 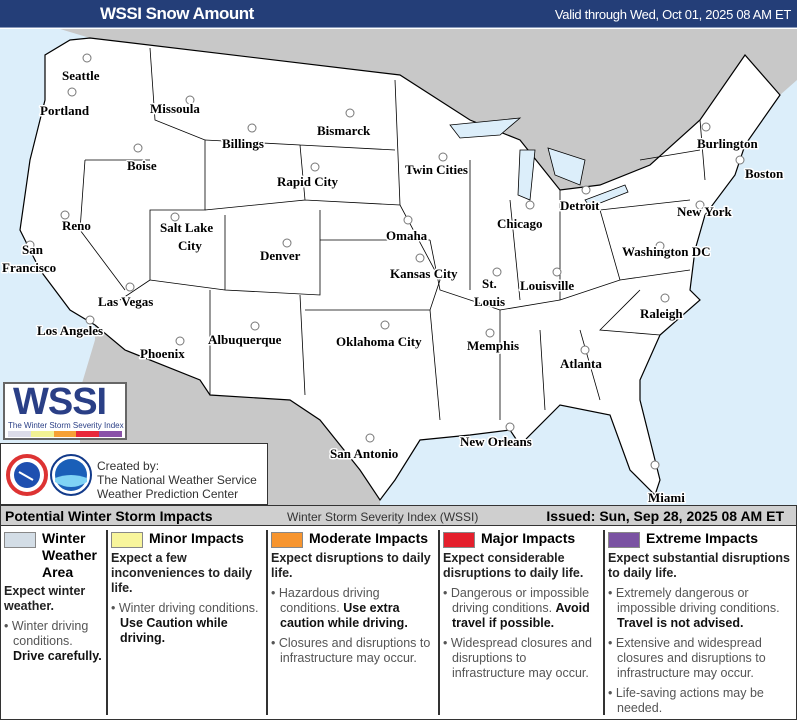 I want to click on wssi-color-bar, so click(x=65, y=434).